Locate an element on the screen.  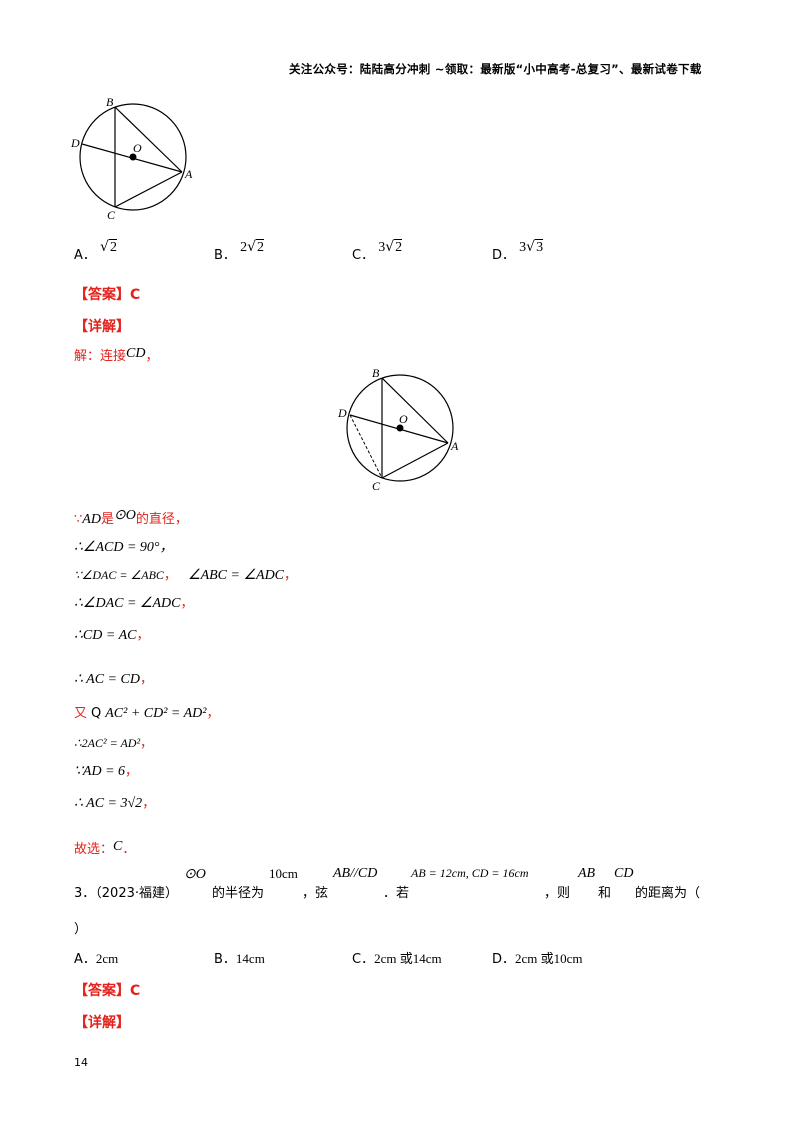
option-coef: 2 is located at coordinates (244, 247).